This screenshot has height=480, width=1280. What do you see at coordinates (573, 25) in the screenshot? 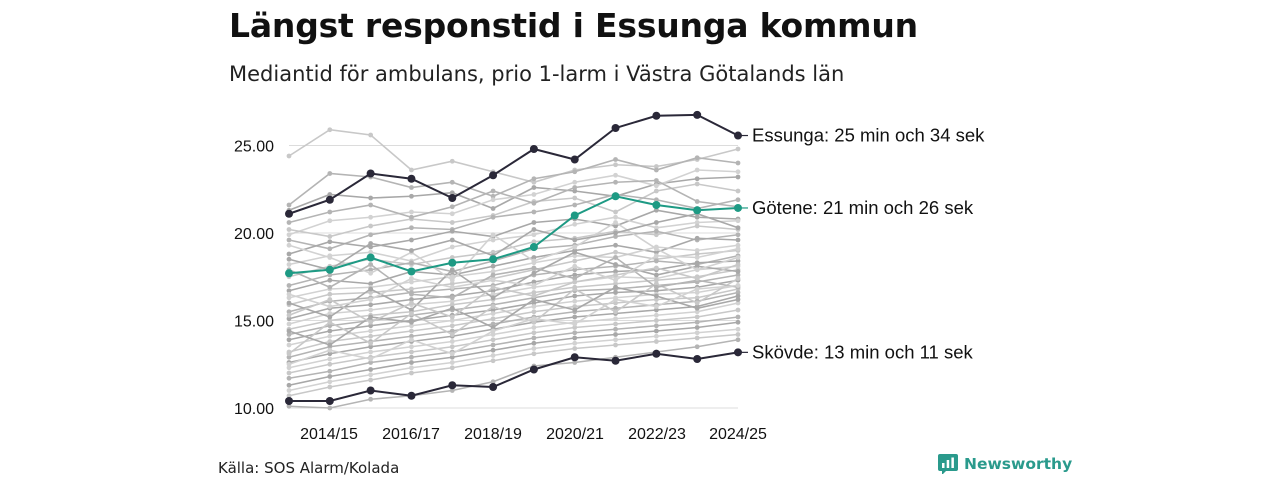
I see `chart-title: Längst responstid i Essunga kommun` at bounding box center [573, 25].